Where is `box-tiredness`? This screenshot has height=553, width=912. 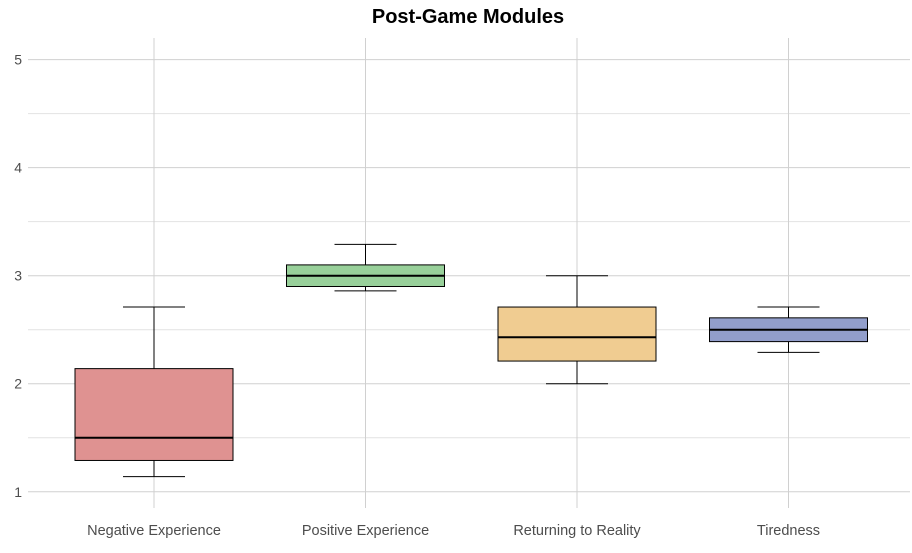
box-tiredness is located at coordinates (788, 329).